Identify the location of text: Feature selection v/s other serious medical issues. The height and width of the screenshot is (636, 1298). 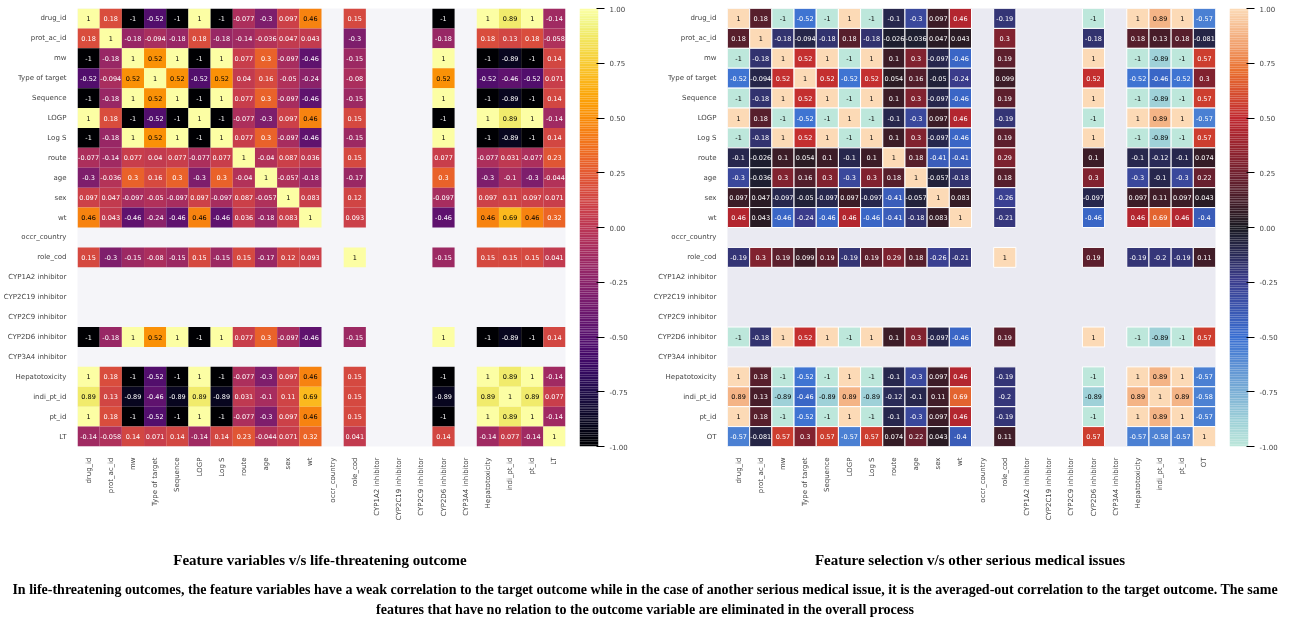
(970, 560).